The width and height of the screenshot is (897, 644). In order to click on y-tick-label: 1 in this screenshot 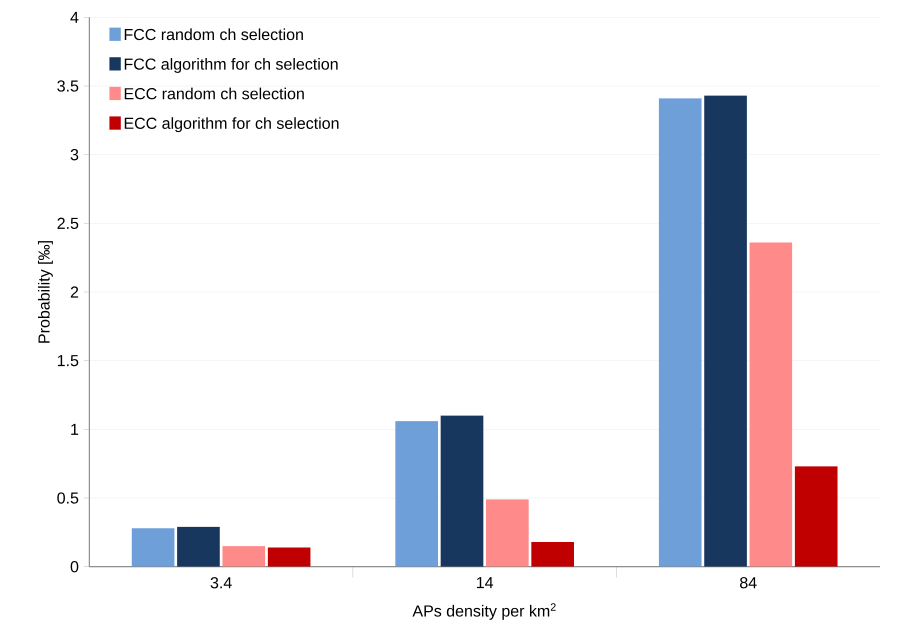, I will do `click(74, 429)`.